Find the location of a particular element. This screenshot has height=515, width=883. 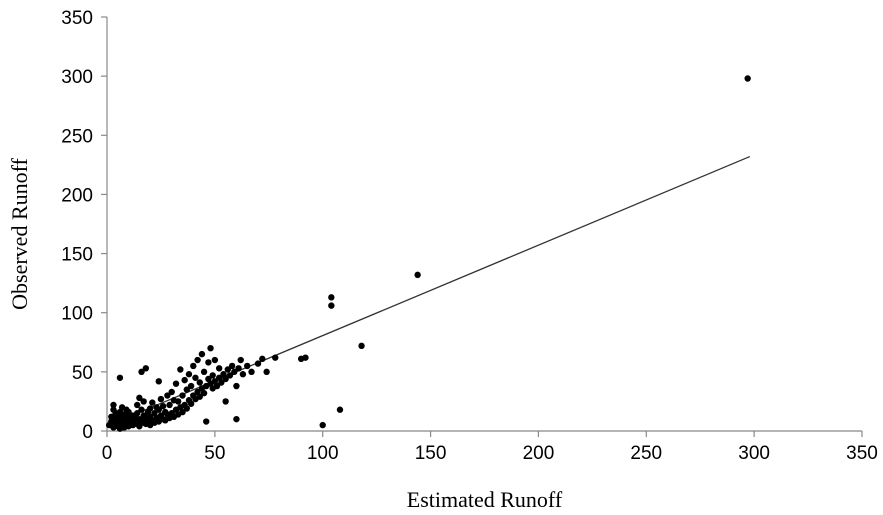

y-tick-label: 50 is located at coordinates (82, 373).